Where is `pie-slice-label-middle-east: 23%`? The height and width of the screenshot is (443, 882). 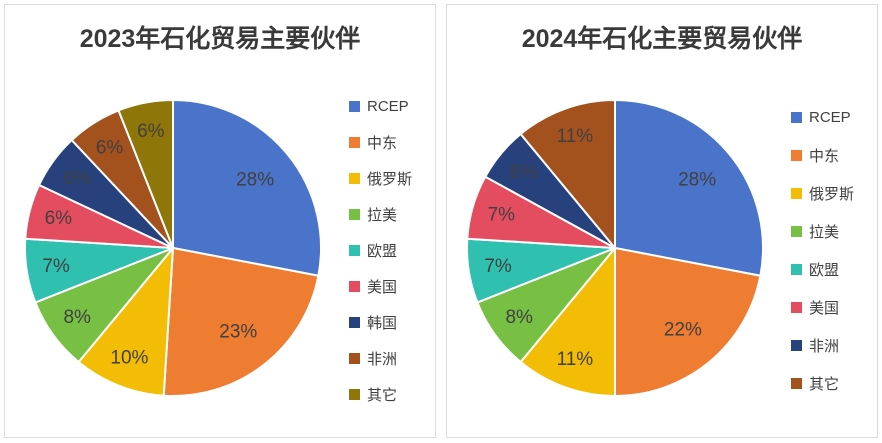
pie-slice-label-middle-east: 23% is located at coordinates (238, 332).